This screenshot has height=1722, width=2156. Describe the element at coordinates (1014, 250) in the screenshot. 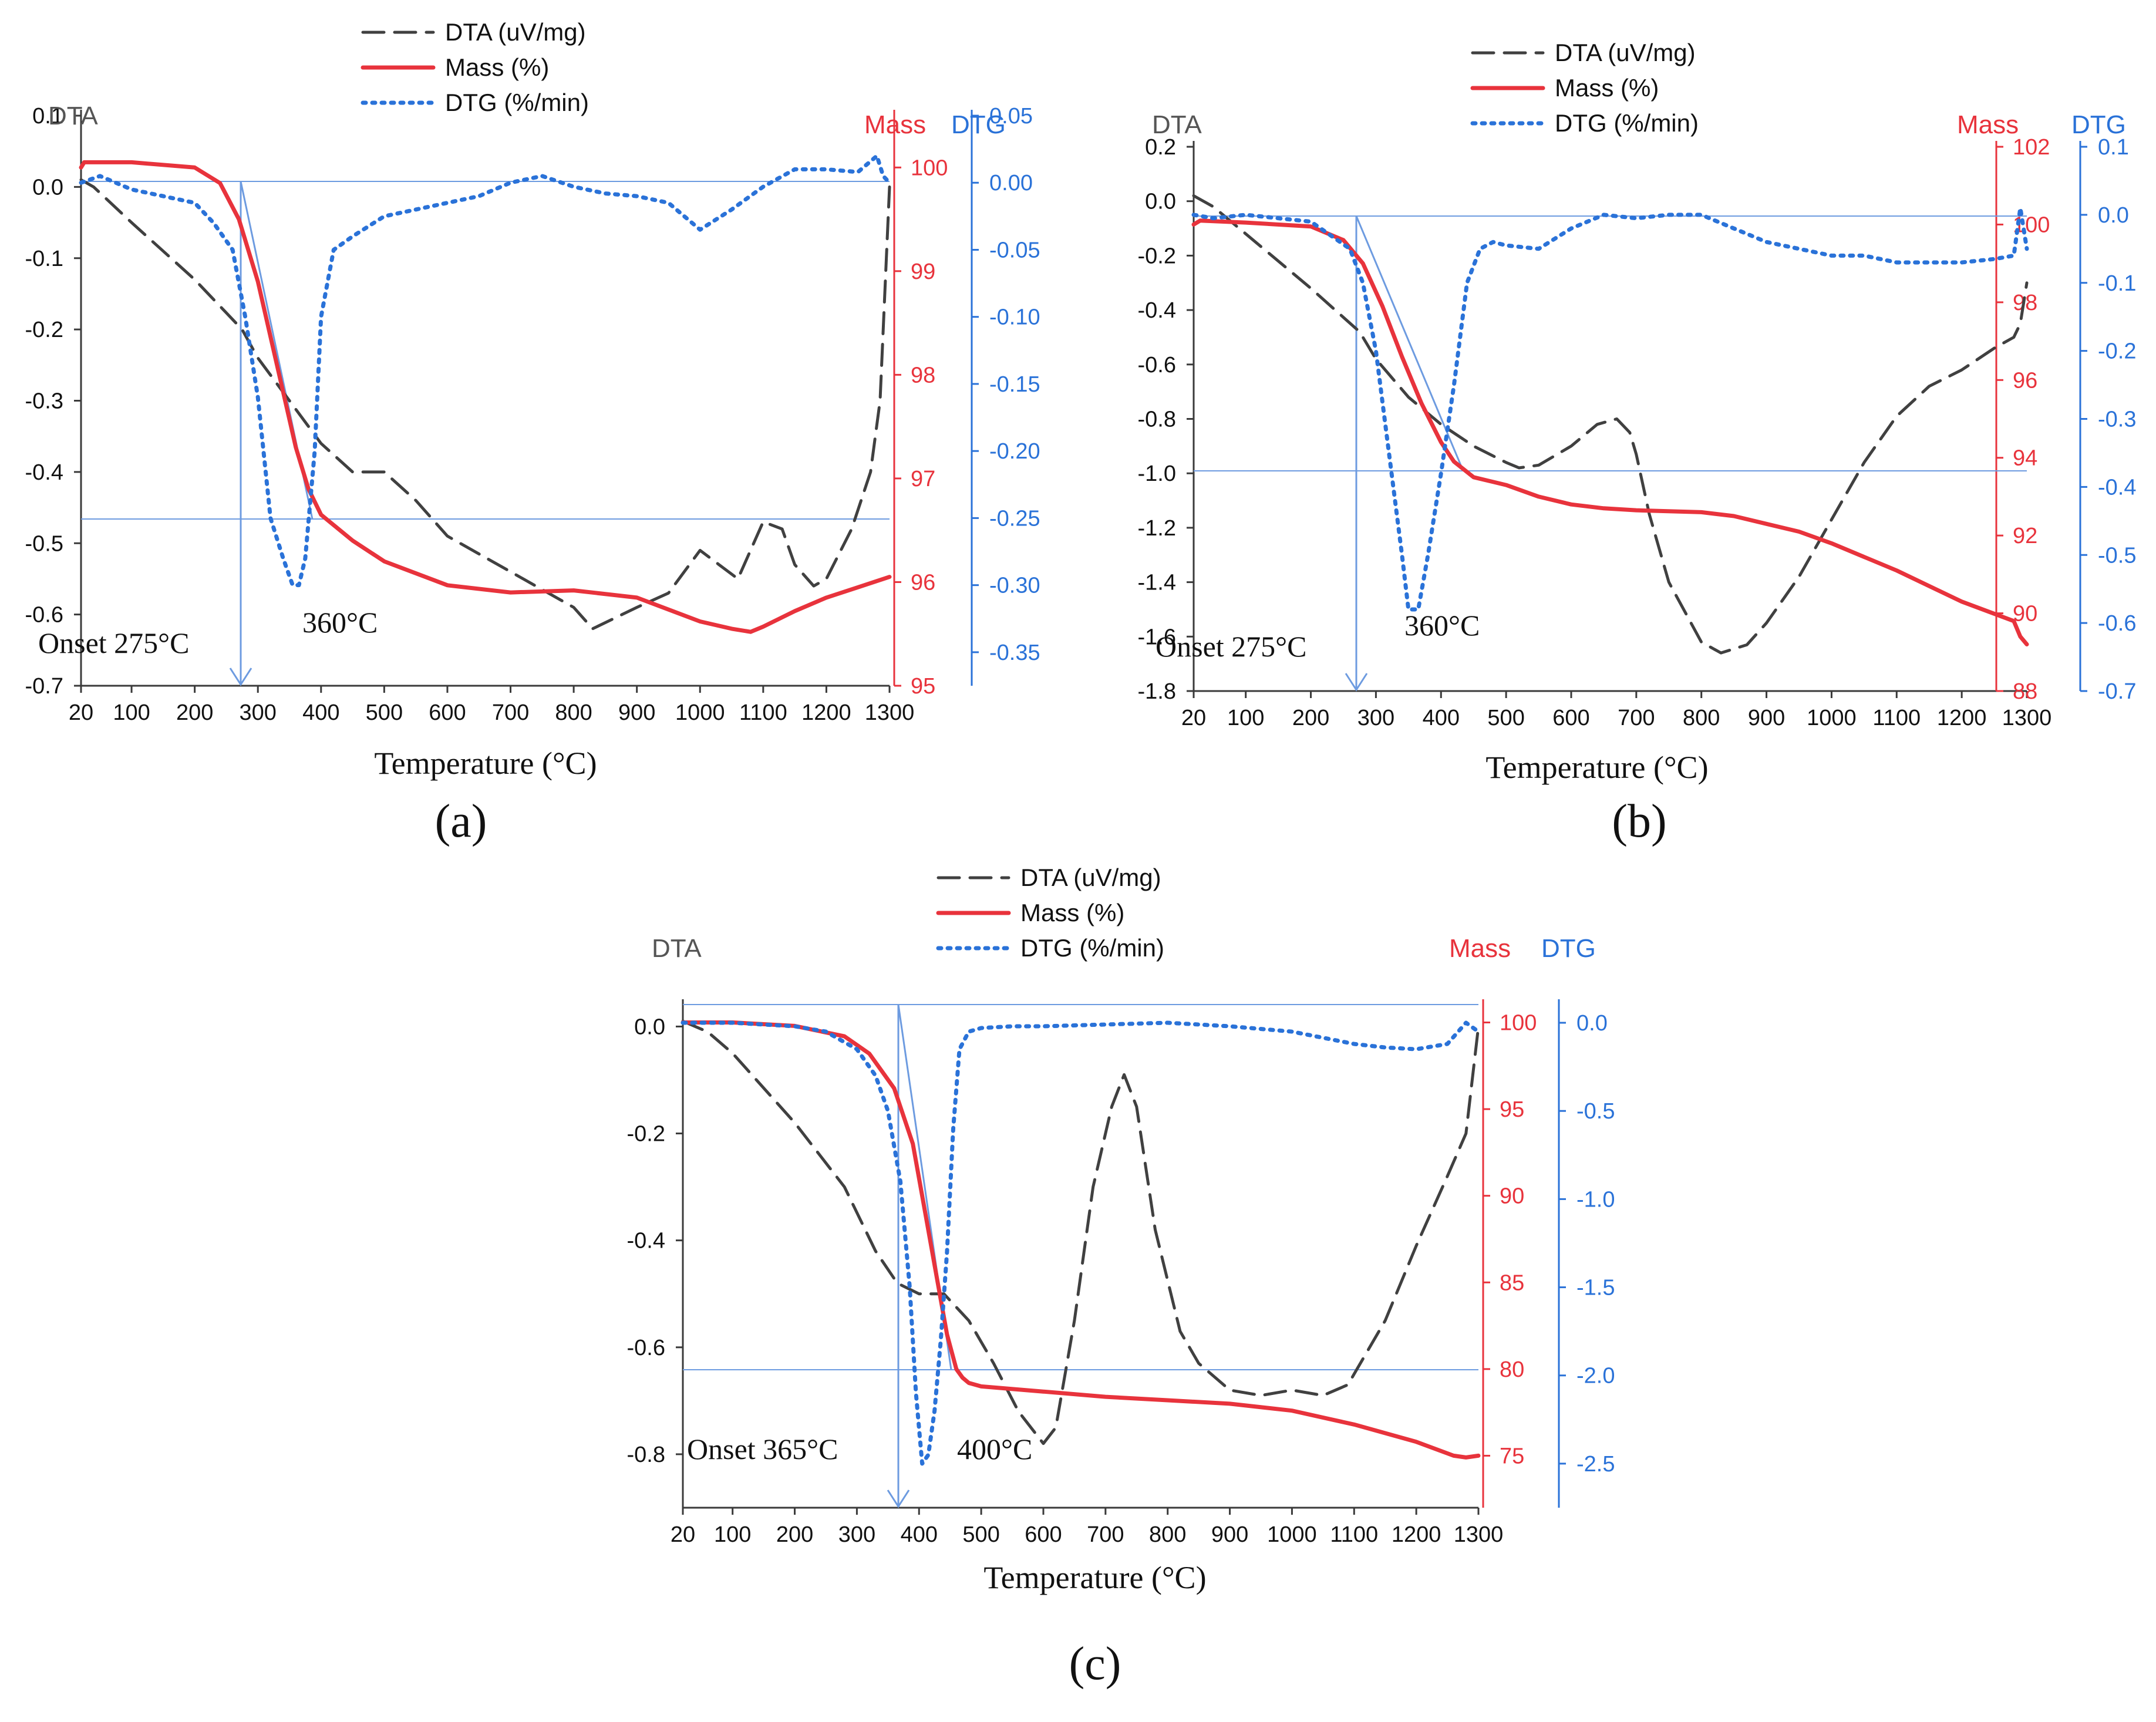

I see `dtg-tick-label: -0.05` at that location.